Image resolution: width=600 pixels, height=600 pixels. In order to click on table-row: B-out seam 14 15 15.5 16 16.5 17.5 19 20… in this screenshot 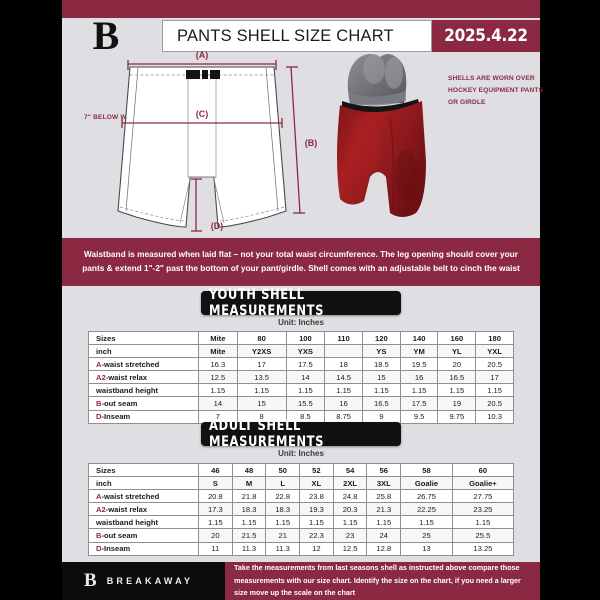, I will do `click(301, 403)`.